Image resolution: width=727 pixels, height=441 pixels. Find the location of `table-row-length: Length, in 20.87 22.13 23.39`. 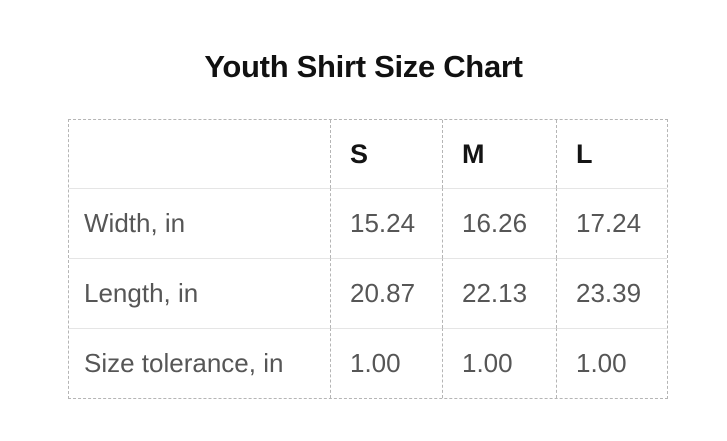

table-row-length: Length, in 20.87 22.13 23.39 is located at coordinates (368, 293).